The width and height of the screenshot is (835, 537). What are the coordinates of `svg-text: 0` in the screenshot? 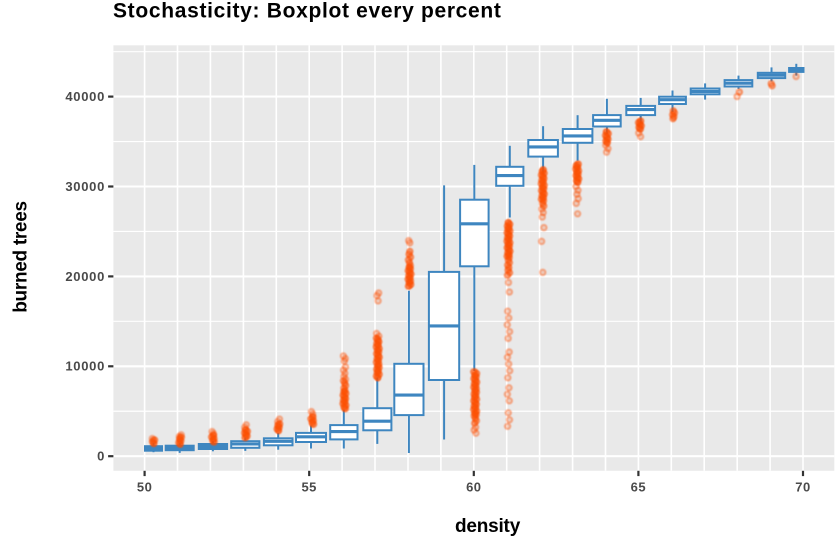 It's located at (101, 456).